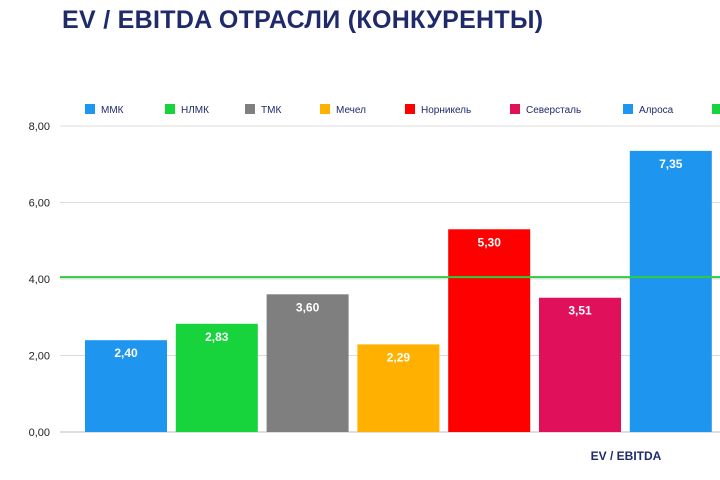 This screenshot has height=480, width=720. What do you see at coordinates (402, 110) in the screenshot?
I see `legend: ММК НЛМК ТМК Мечел Норникель Северсталь Алроса` at bounding box center [402, 110].